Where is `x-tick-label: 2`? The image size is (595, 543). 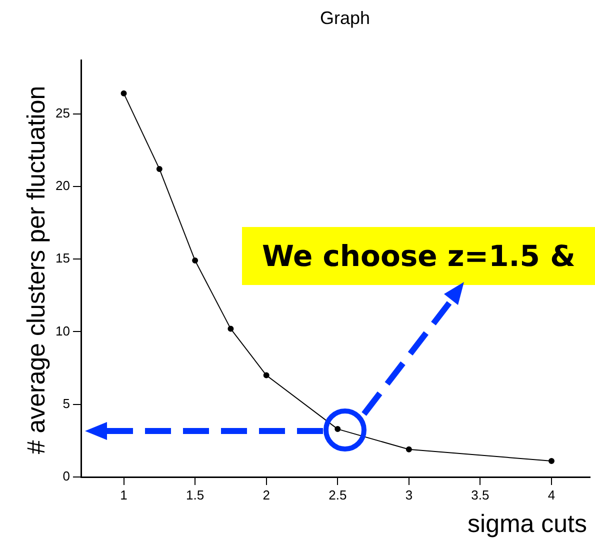 x-tick-label: 2 is located at coordinates (266, 494).